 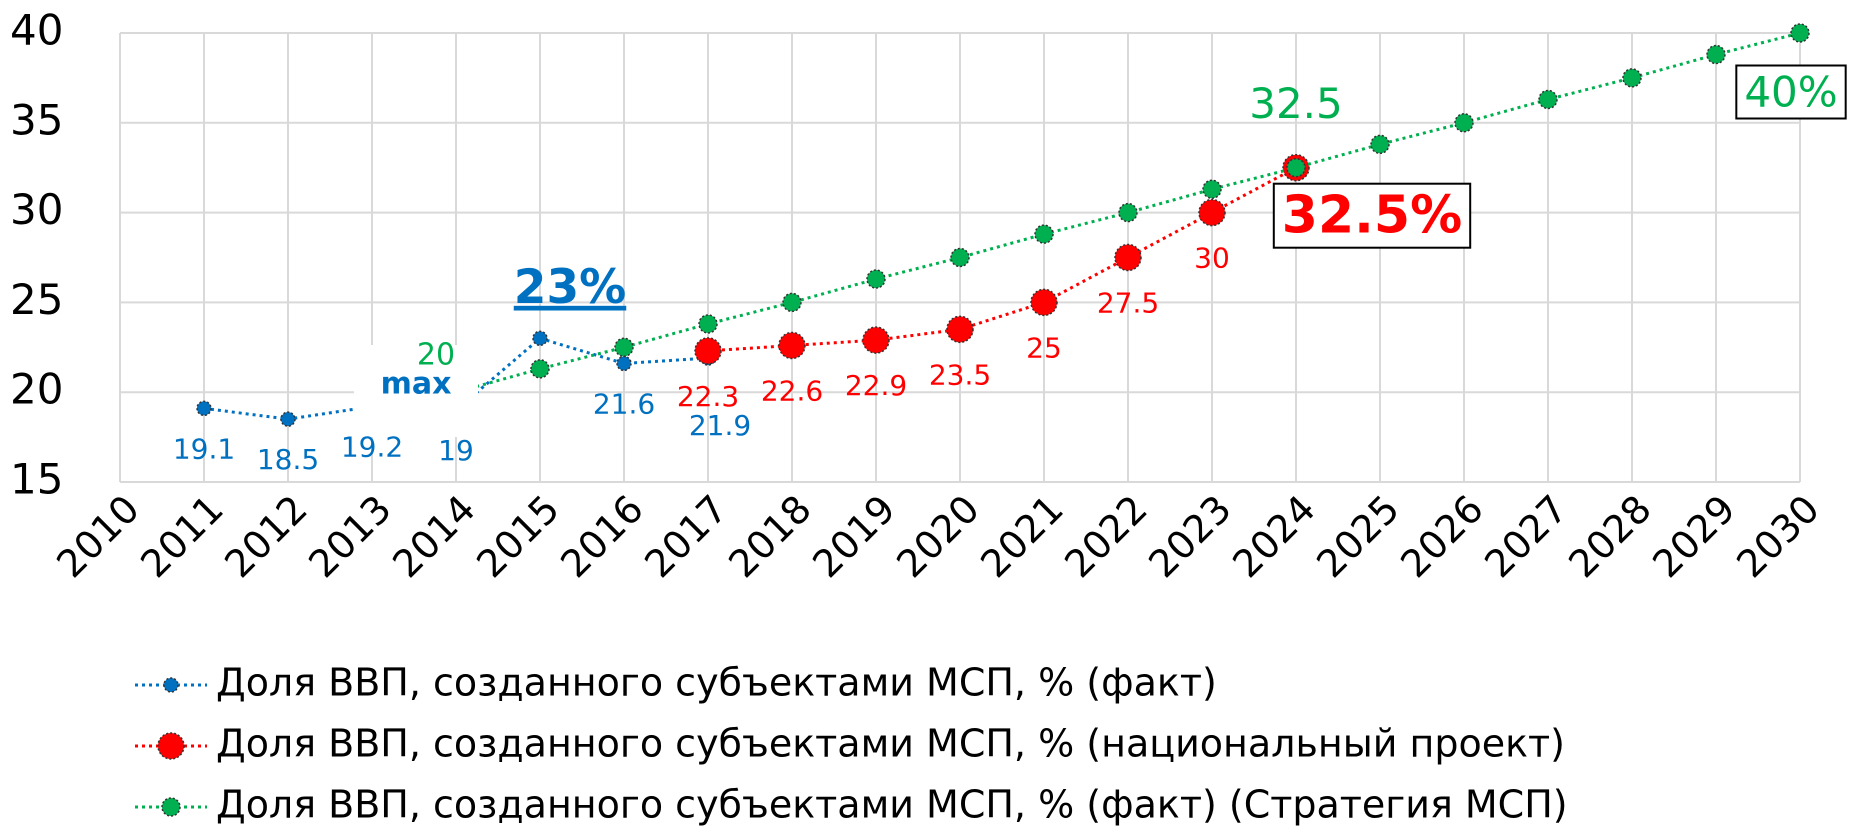 What do you see at coordinates (1044, 347) in the screenshot?
I see `data-label: 25` at bounding box center [1044, 347].